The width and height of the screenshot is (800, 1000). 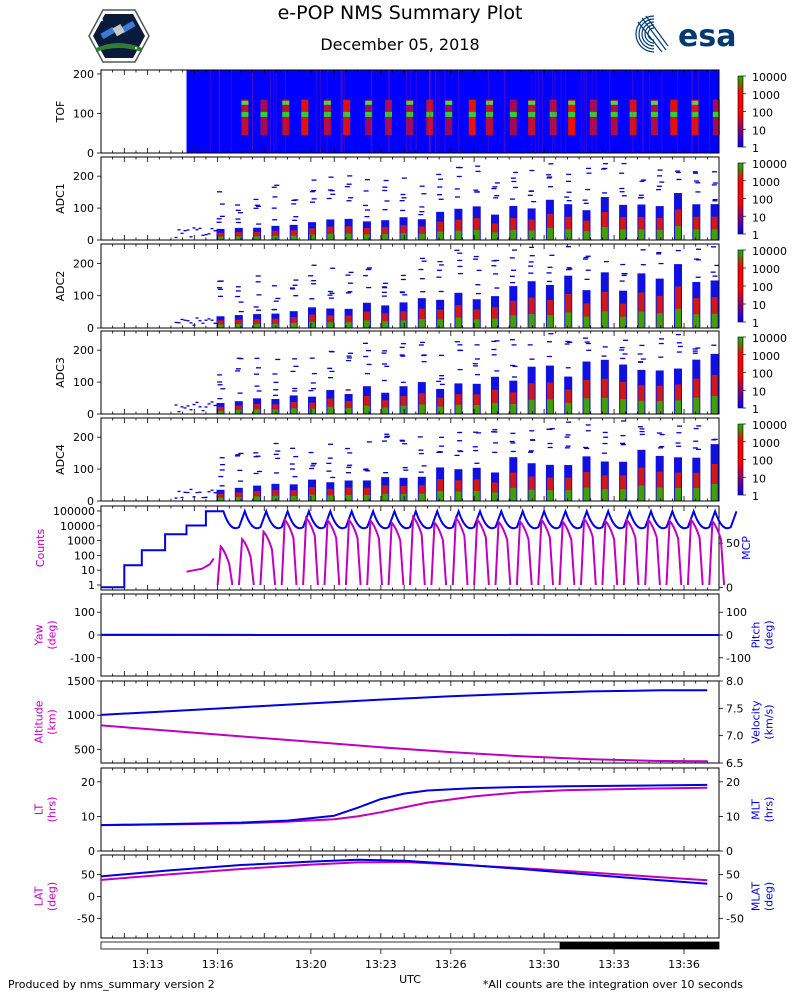 What do you see at coordinates (567, 552) in the screenshot?
I see `counts-pulse` at bounding box center [567, 552].